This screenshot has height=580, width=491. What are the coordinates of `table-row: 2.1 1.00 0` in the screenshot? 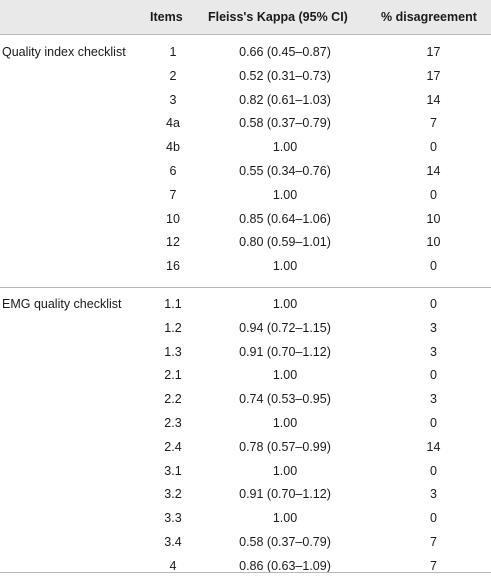 It's located at (245, 377).